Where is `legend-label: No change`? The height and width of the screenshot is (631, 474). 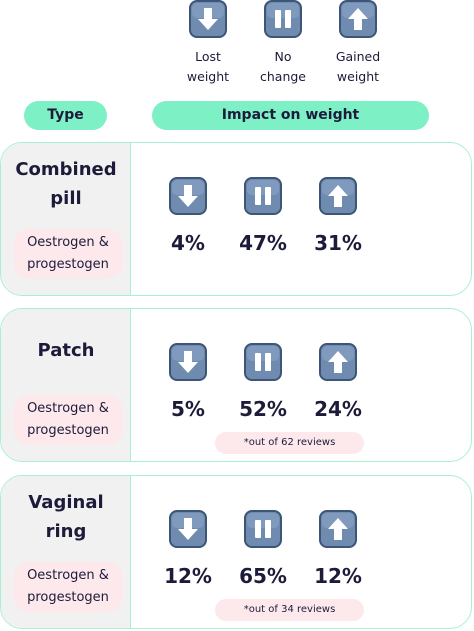
legend-label: No change is located at coordinates (283, 67).